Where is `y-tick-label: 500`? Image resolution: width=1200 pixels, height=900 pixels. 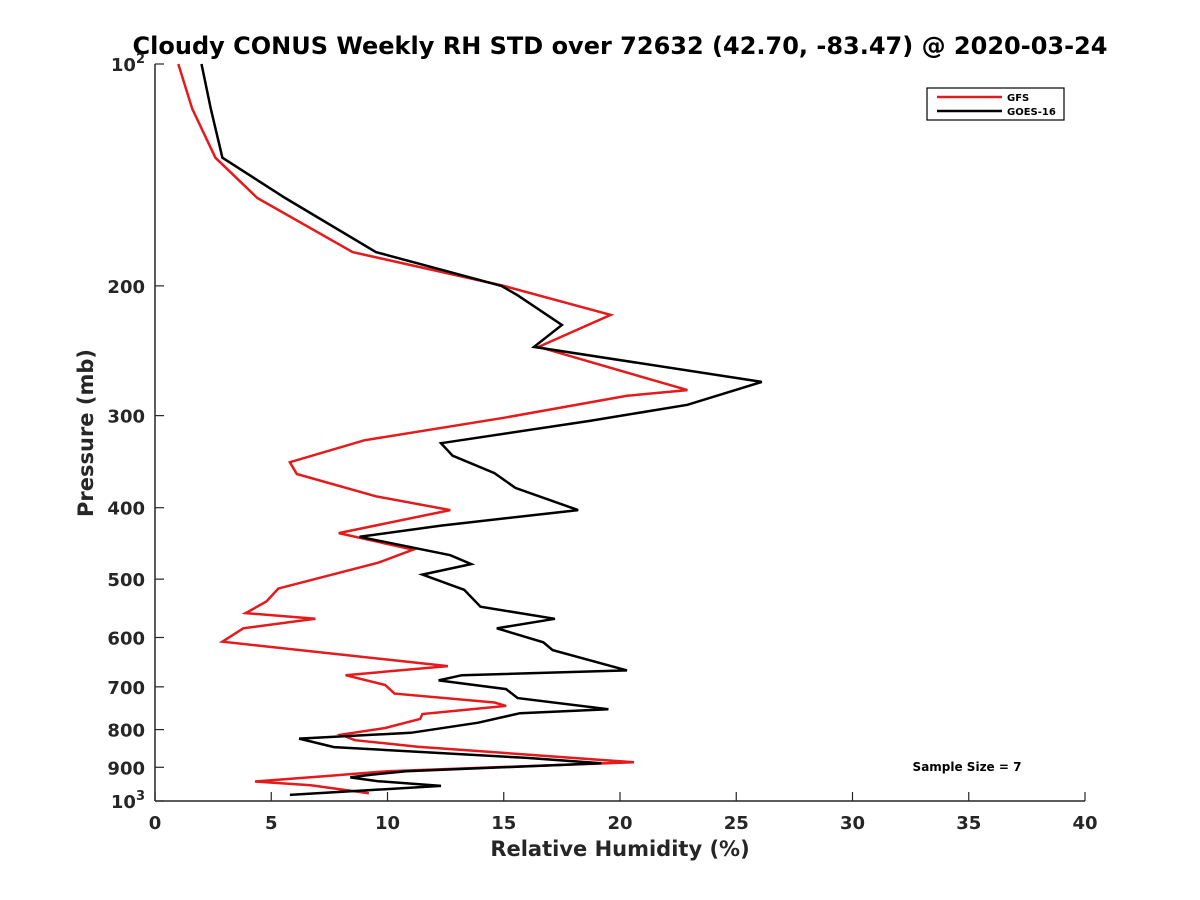 y-tick-label: 500 is located at coordinates (126, 580).